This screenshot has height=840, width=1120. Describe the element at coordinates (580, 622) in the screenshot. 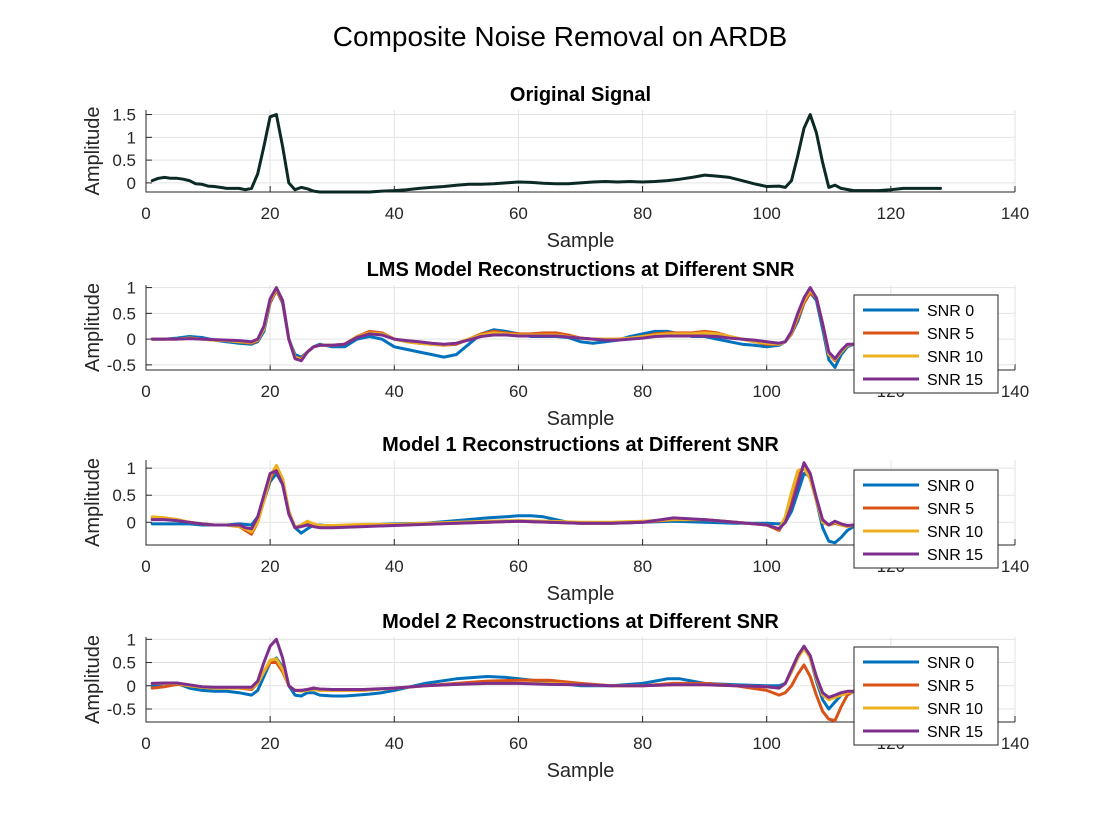

I see `subplot-title: Model 2 Reconstructions at Different SNR` at that location.